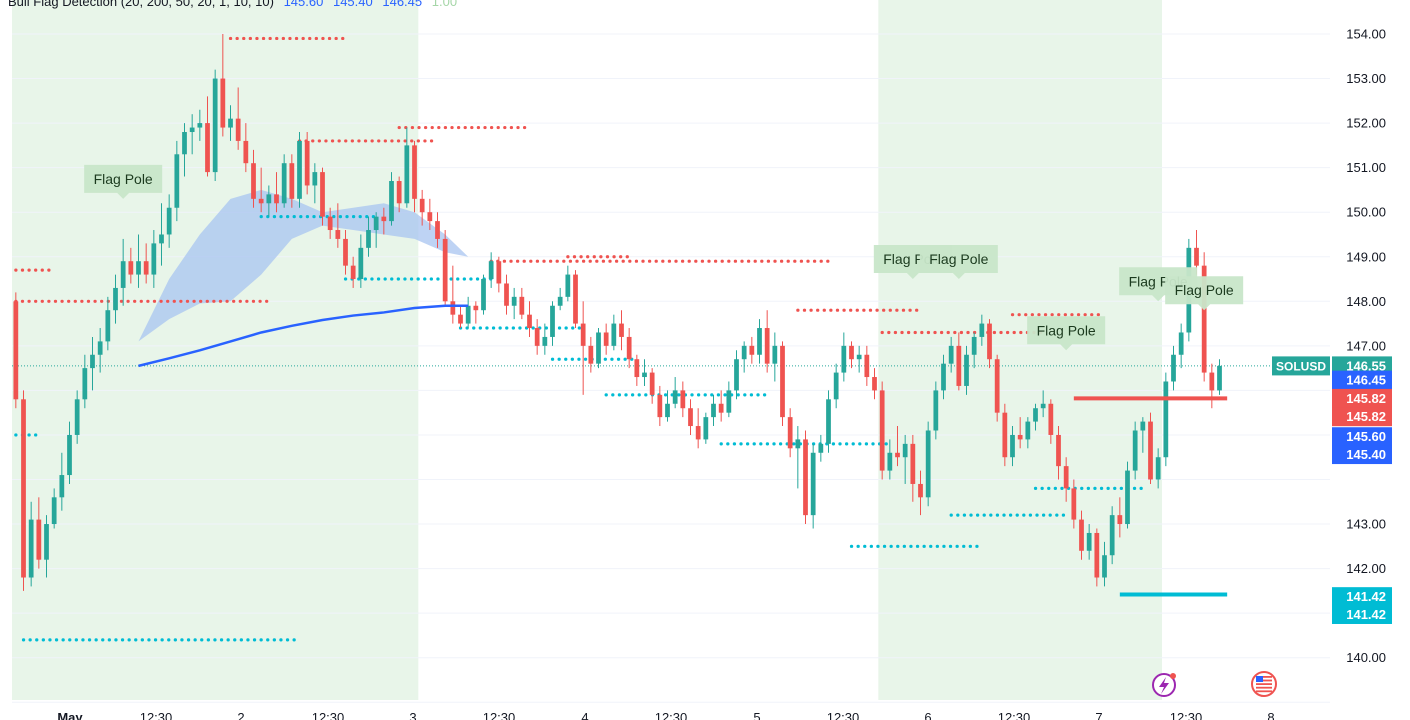 This screenshot has height=720, width=1410. I want to click on symbol-tag-label: SOLUSD, so click(1301, 366).